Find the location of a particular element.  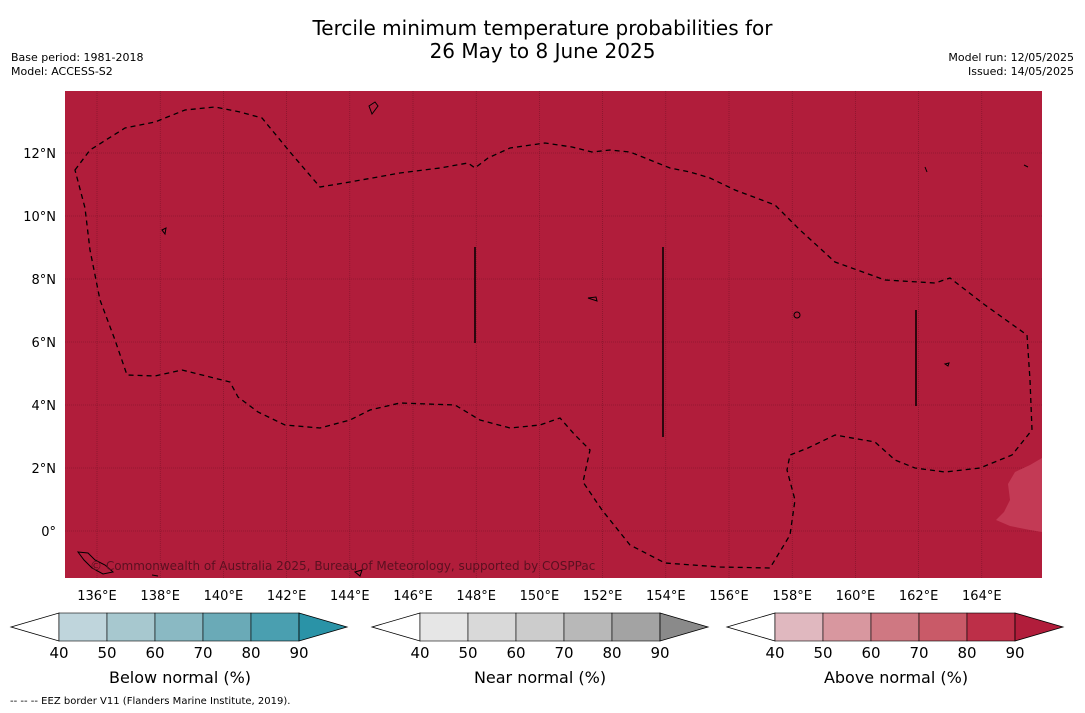

lat-tick-label: 6°N is located at coordinates (44, 343).